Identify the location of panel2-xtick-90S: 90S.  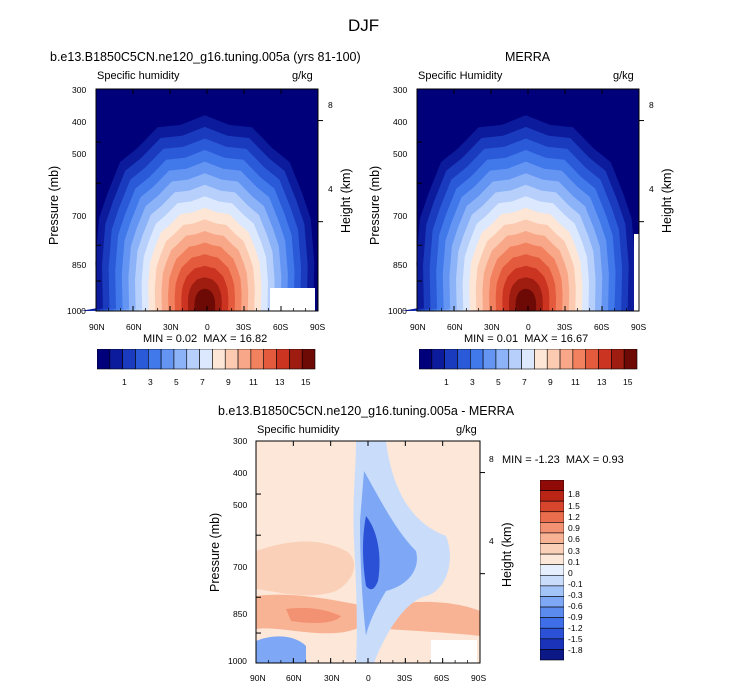
(639, 327).